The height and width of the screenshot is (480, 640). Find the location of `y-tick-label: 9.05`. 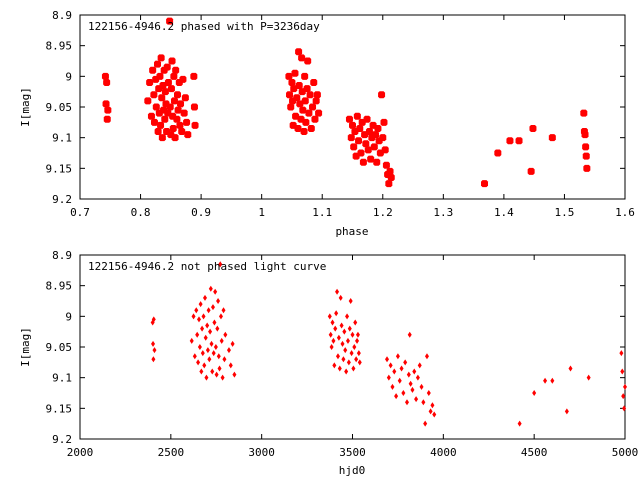

y-tick-label: 9.05 is located at coordinates (59, 107).